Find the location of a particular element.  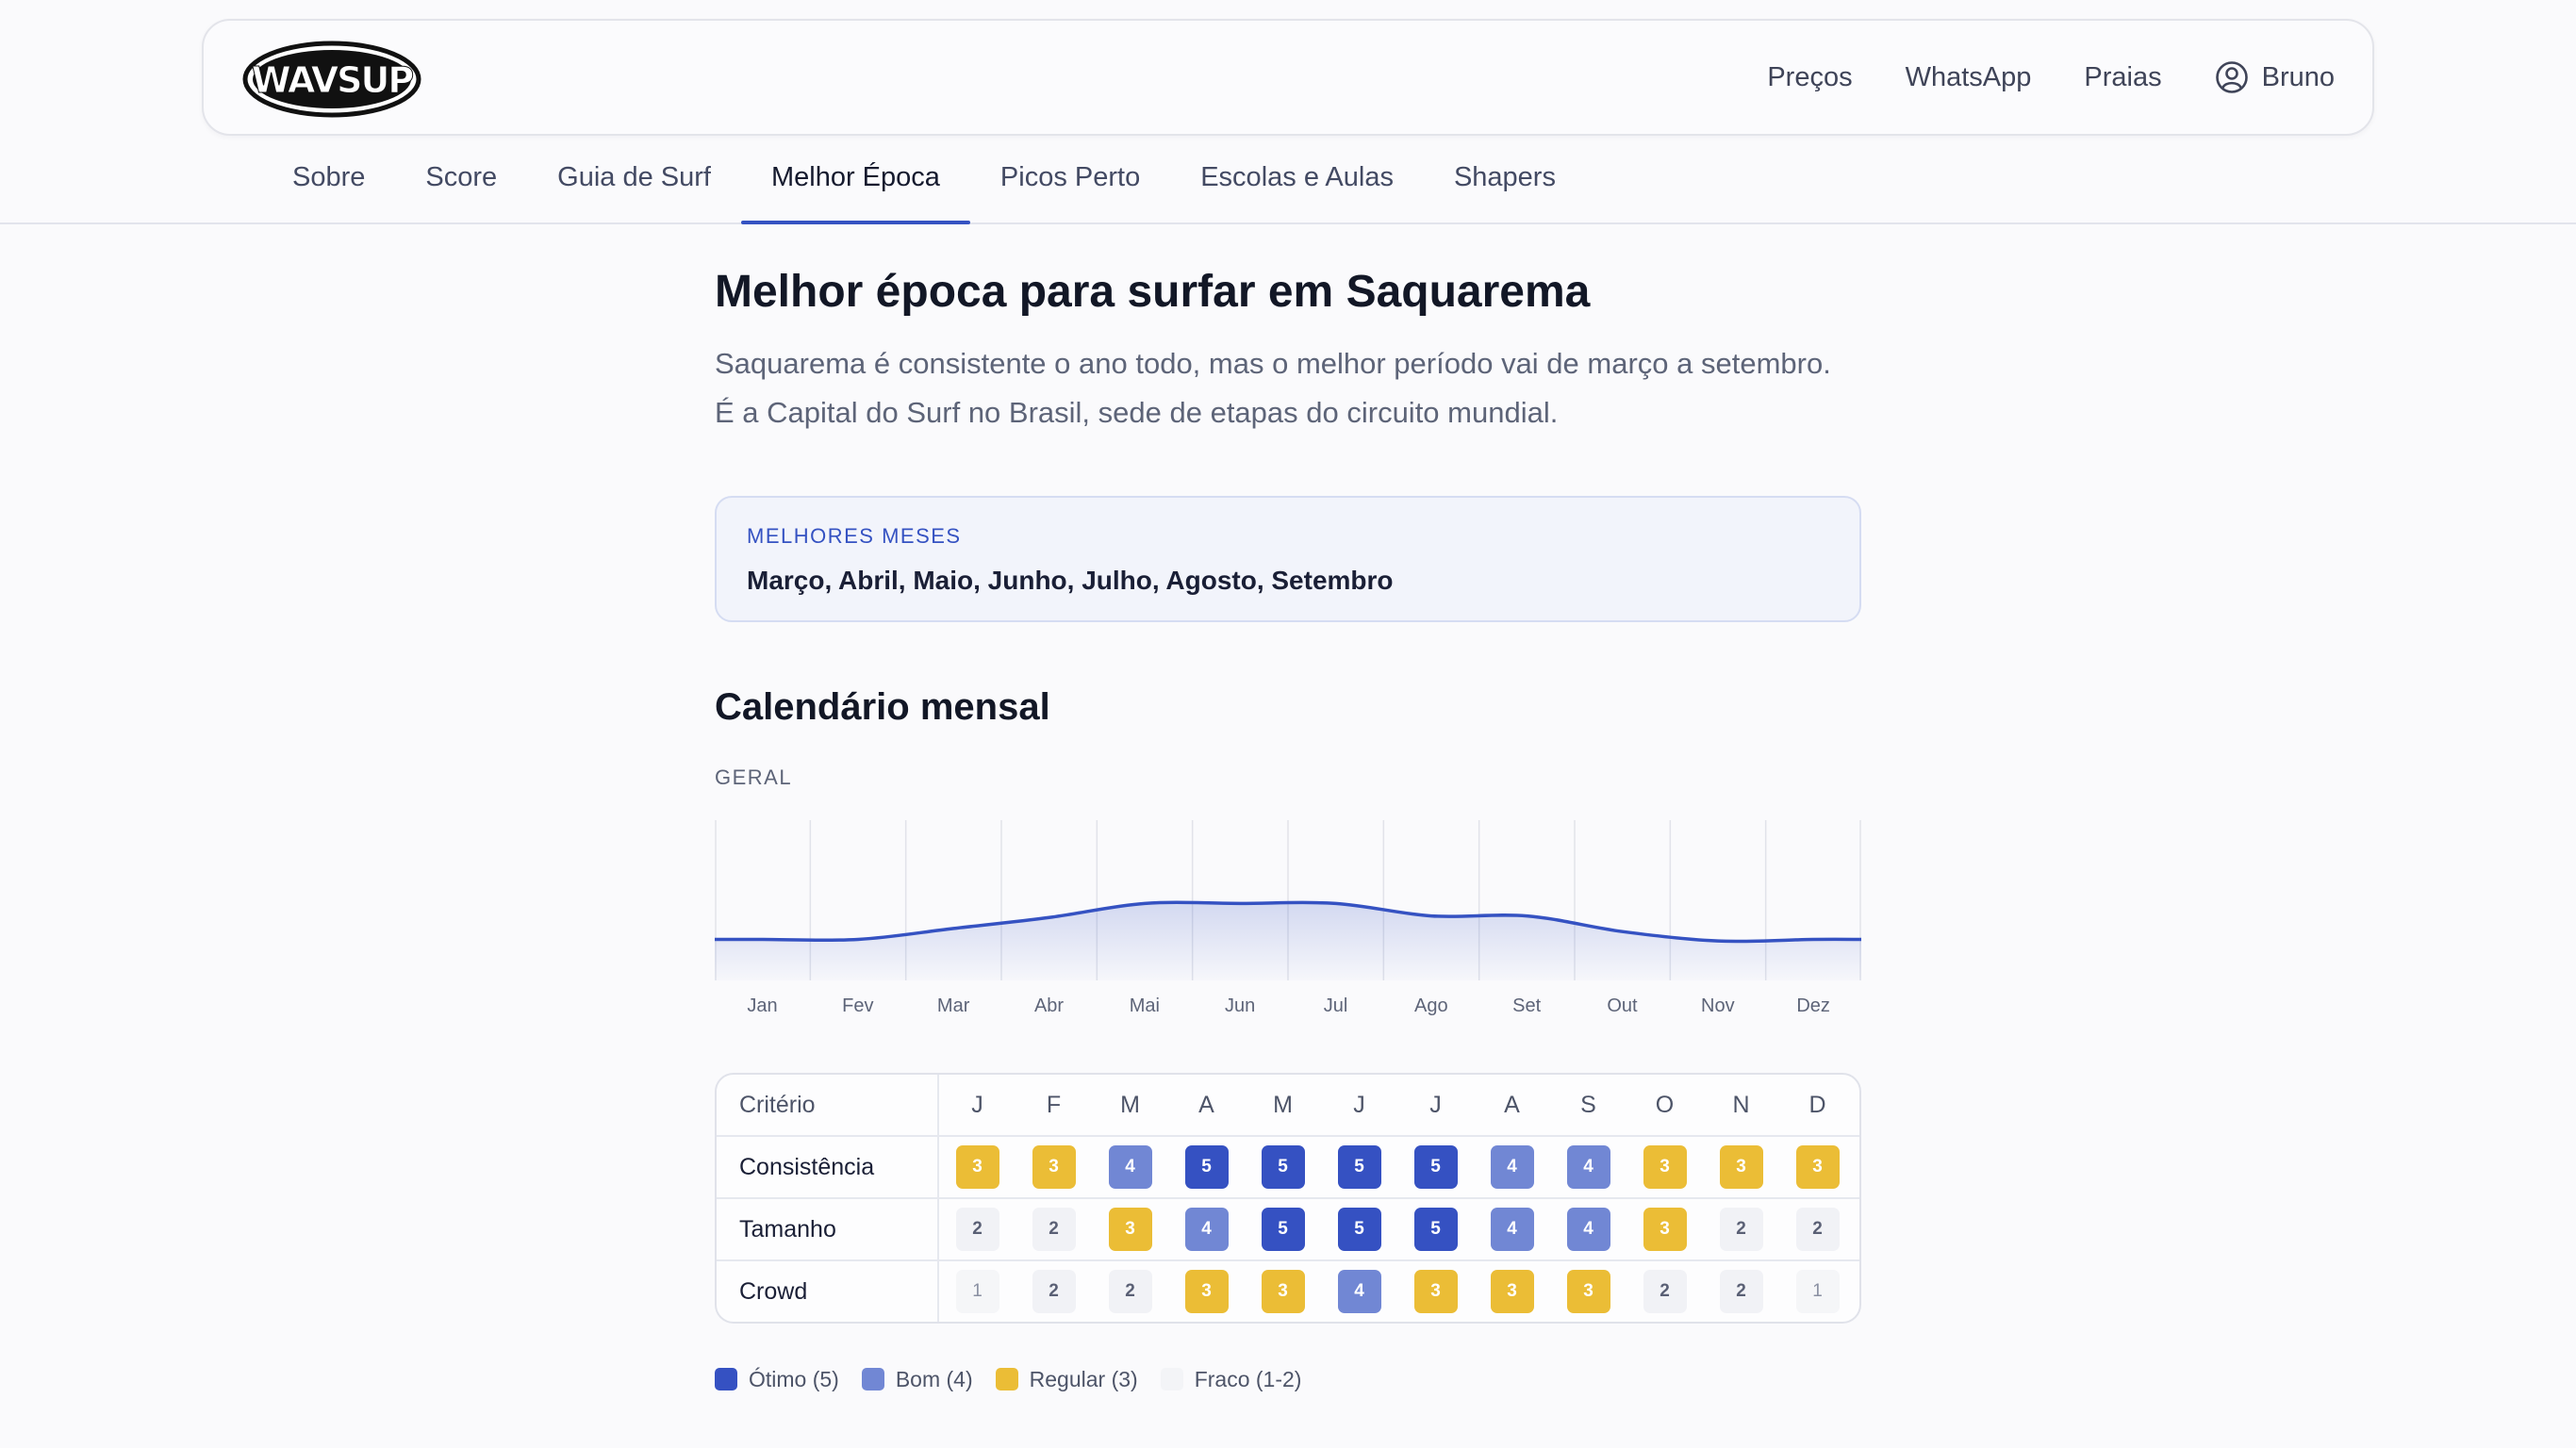

tab-melhor-época: Melhor Época is located at coordinates (855, 182).